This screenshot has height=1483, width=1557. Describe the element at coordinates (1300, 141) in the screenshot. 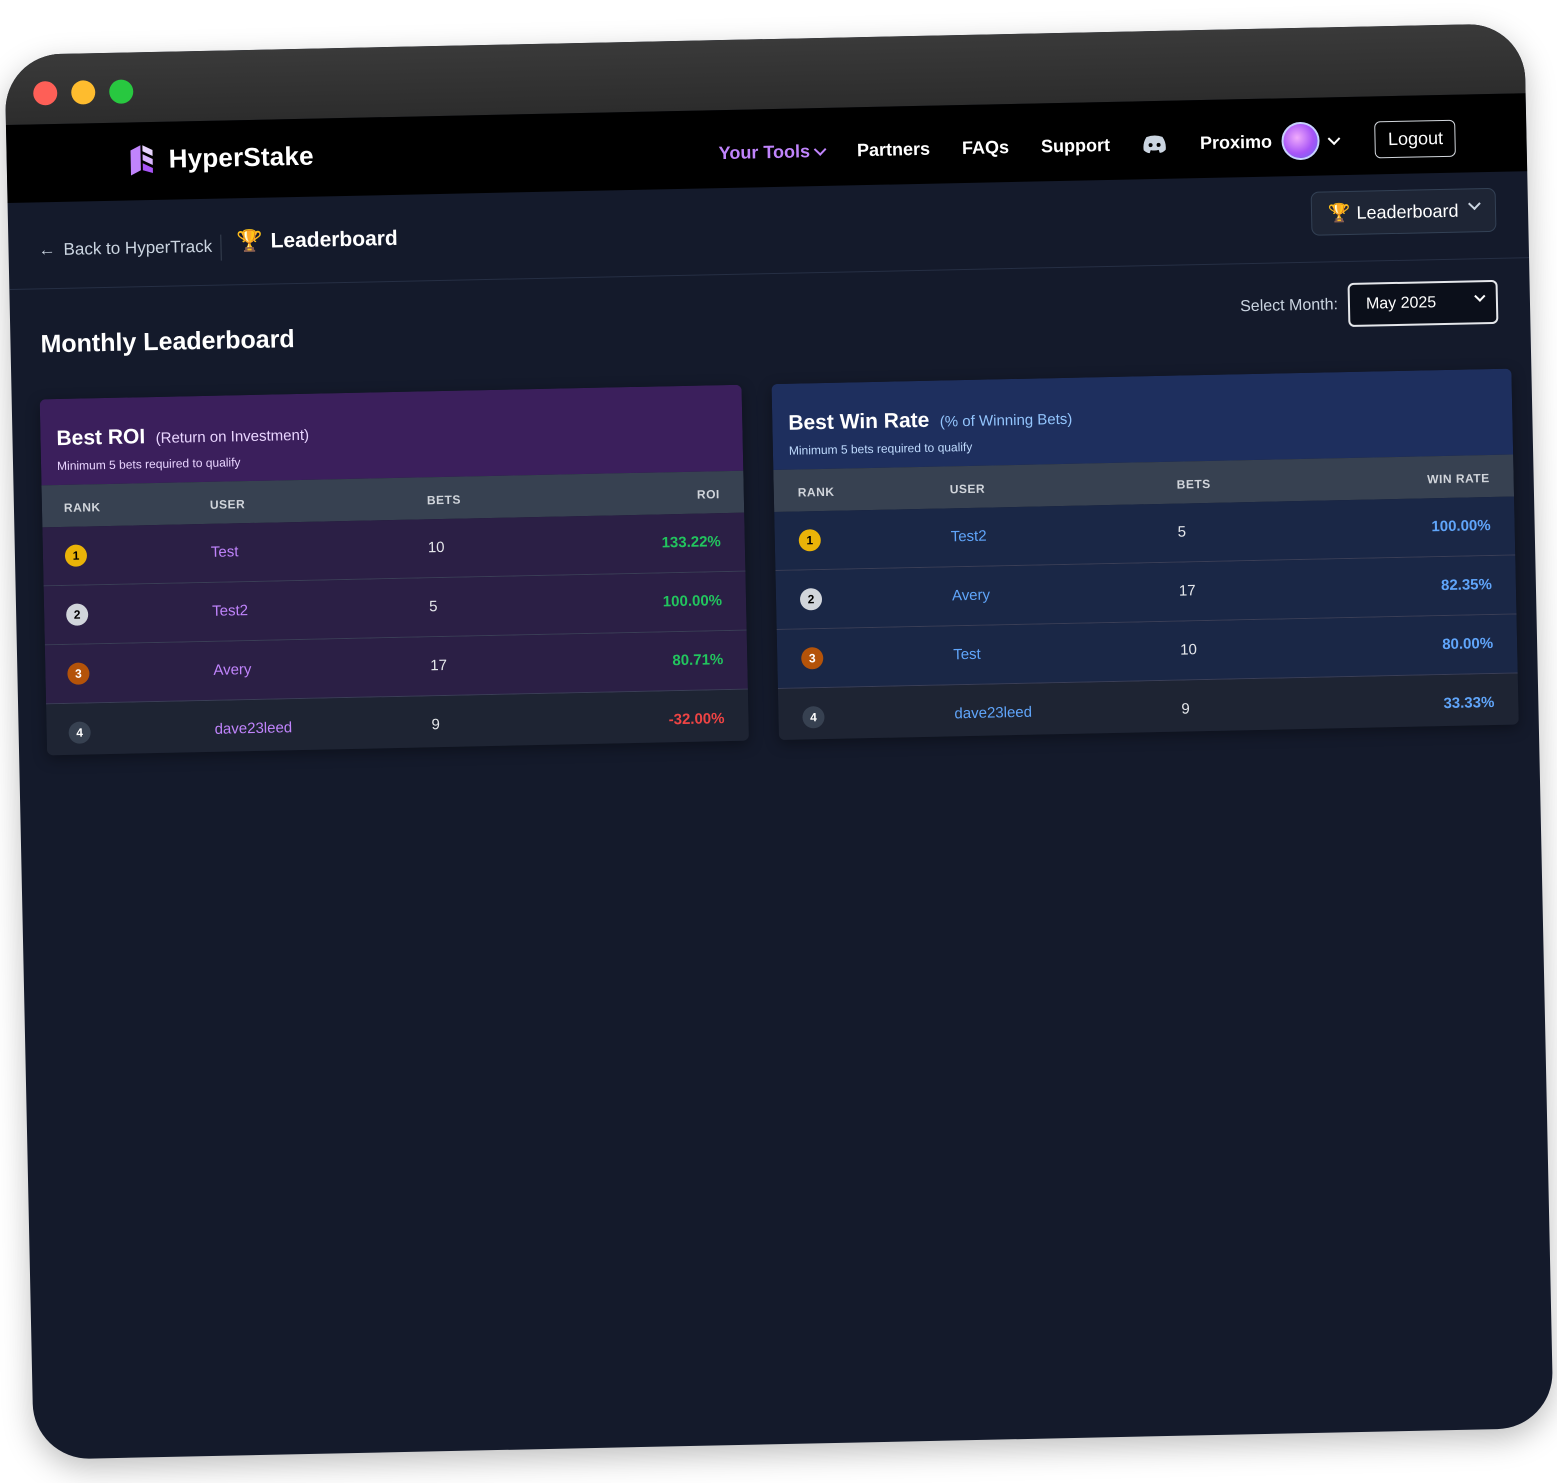

I see `avatar` at that location.